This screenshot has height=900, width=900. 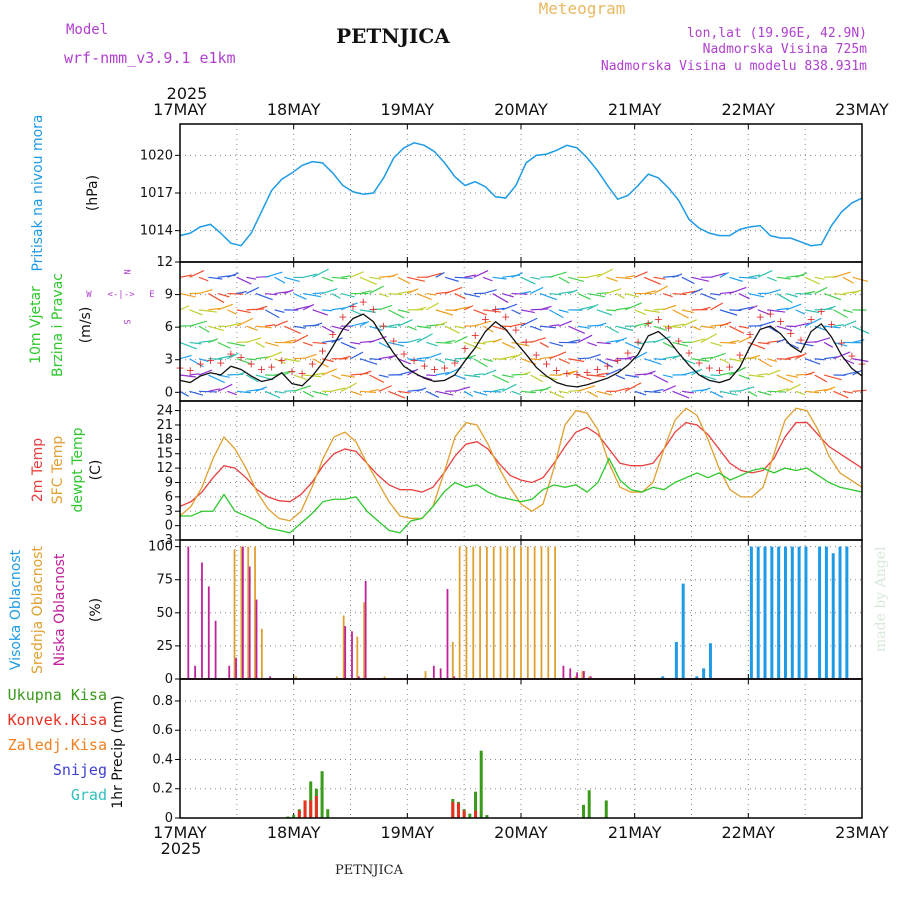 I want to click on panel-precip: 0 0.2 0.4 0.6 0.8, so click(x=507, y=752).